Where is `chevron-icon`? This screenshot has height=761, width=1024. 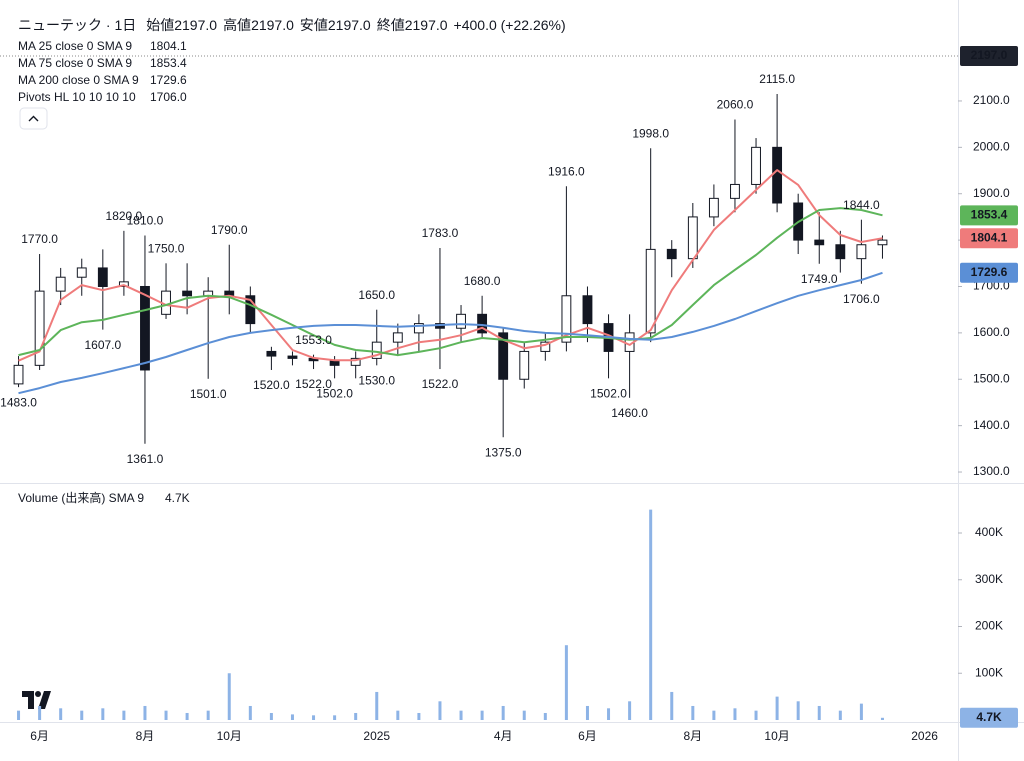
chevron-icon is located at coordinates (33, 118).